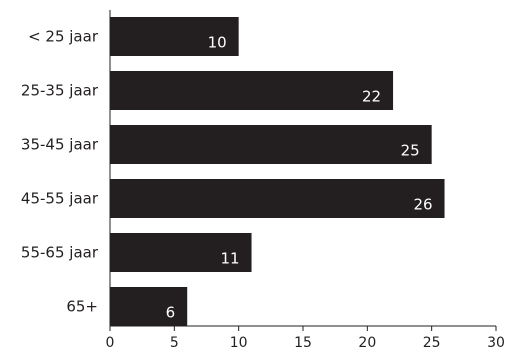  I want to click on x-tick-label-0: 0, so click(110, 343).